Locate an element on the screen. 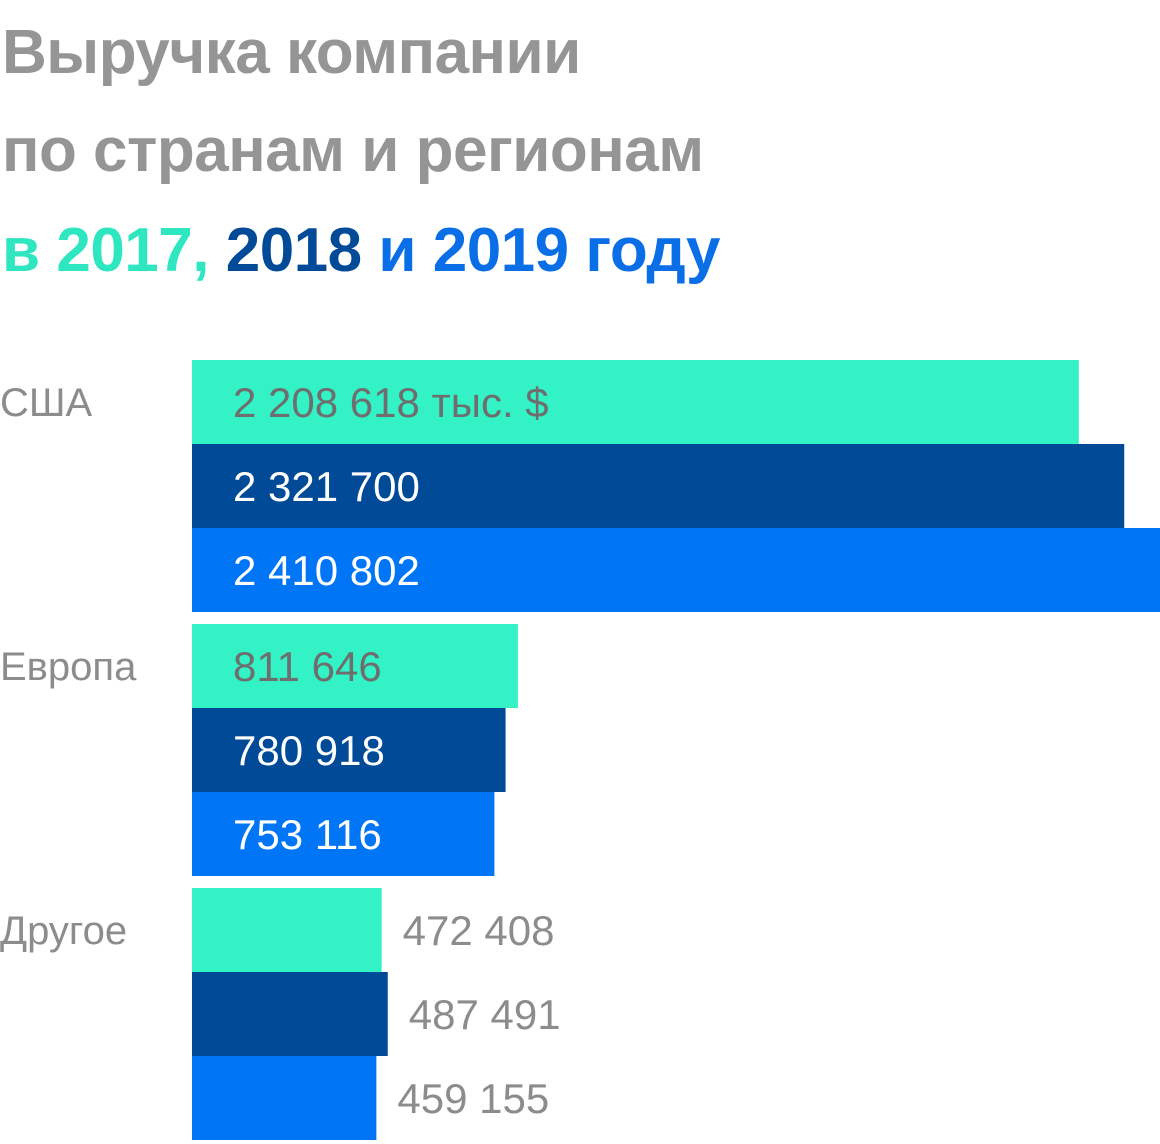 The image size is (1160, 1144). value-label: 472 408 is located at coordinates (479, 930).